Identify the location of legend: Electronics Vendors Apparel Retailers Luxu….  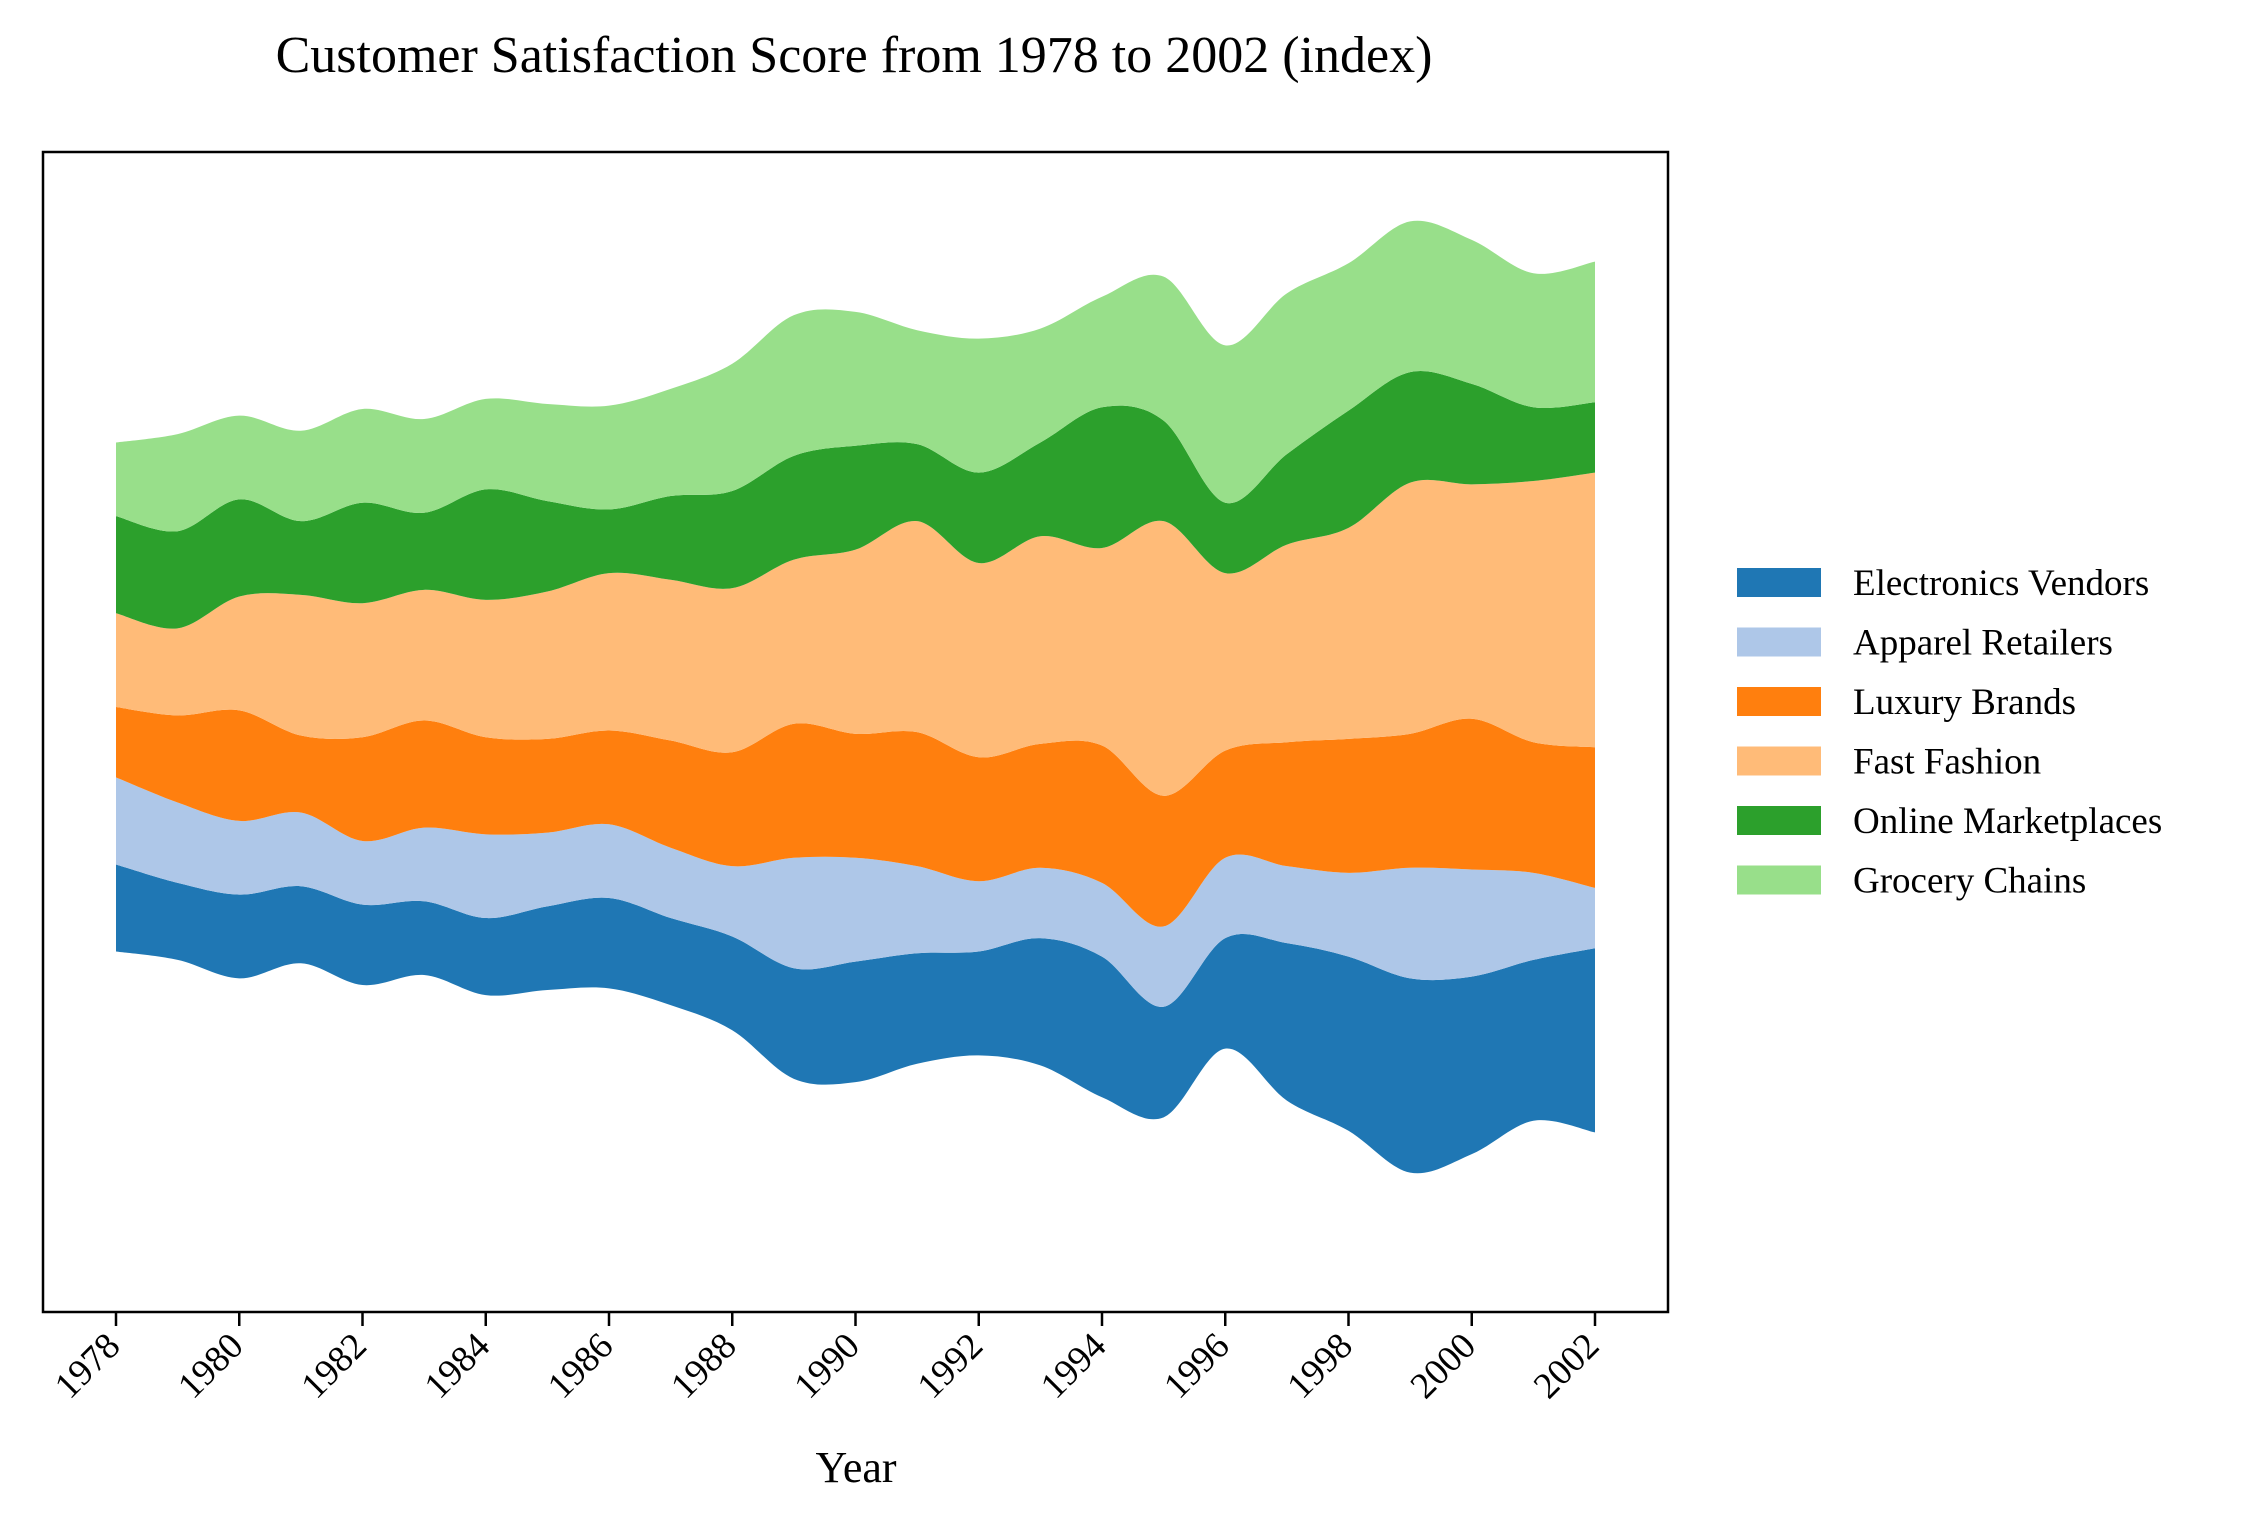
(1949, 732).